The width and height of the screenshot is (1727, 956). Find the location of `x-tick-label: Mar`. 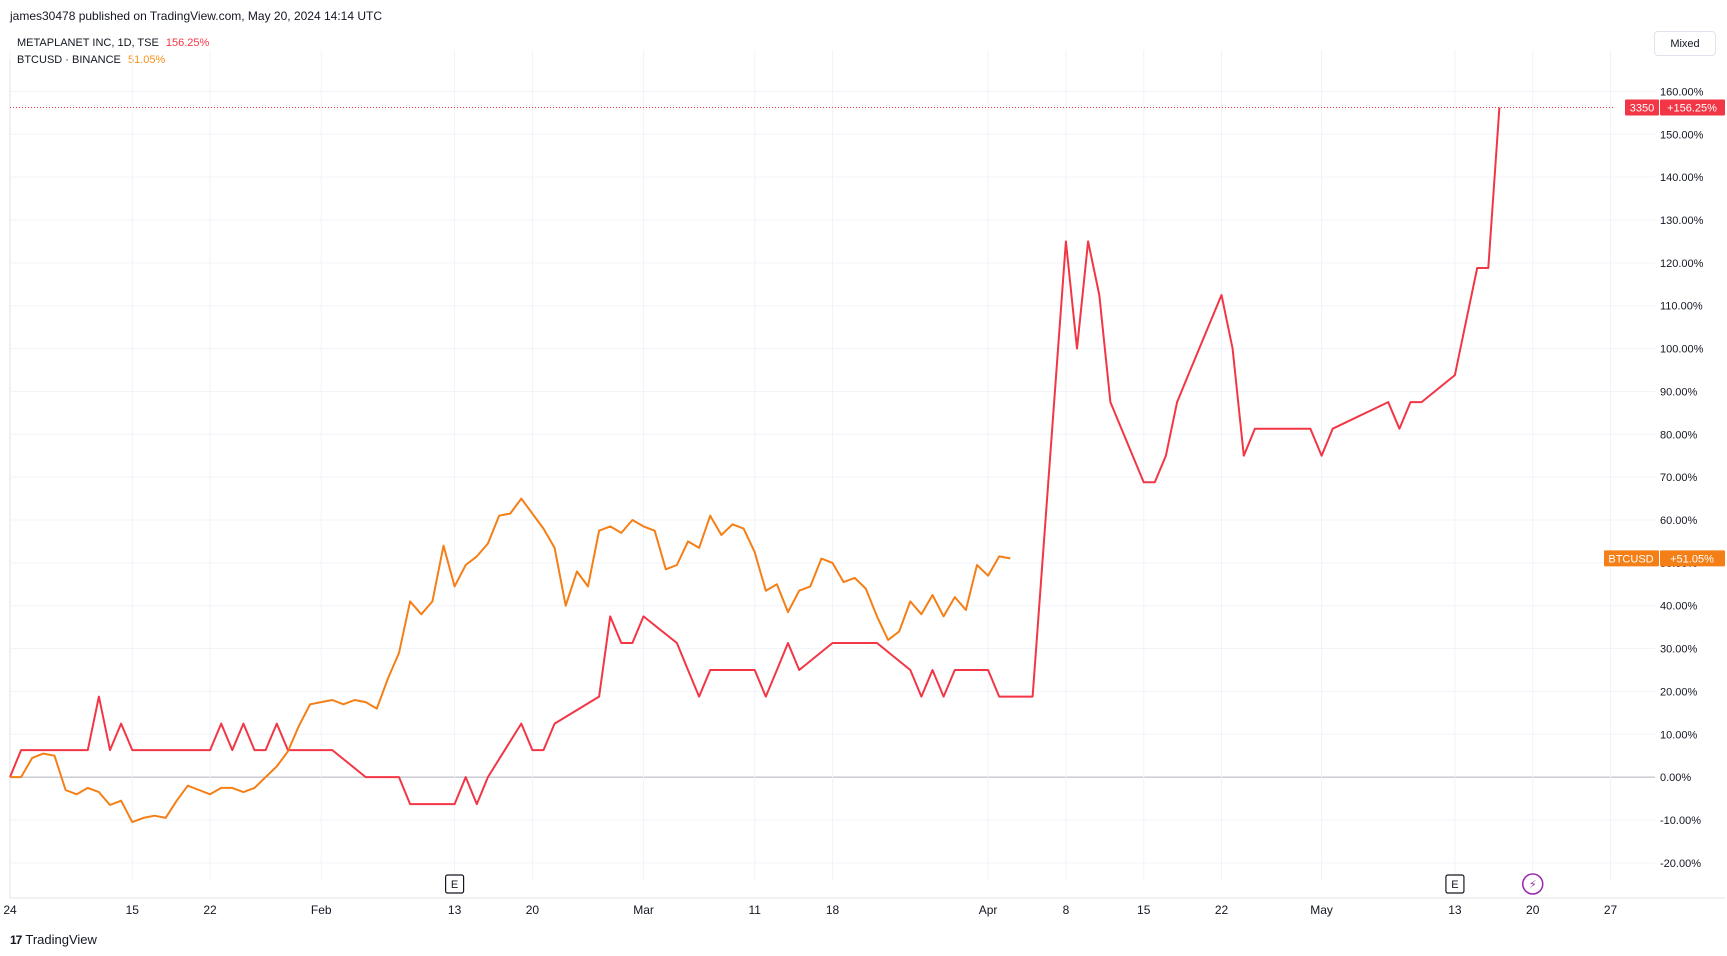

x-tick-label: Mar is located at coordinates (643, 910).